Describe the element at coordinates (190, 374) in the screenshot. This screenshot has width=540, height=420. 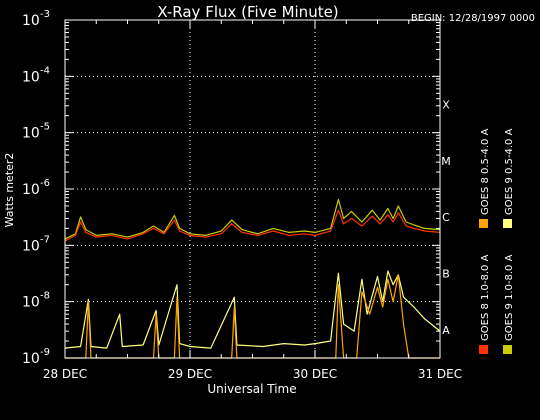
I see `x-tick-label: 29 DEC` at that location.